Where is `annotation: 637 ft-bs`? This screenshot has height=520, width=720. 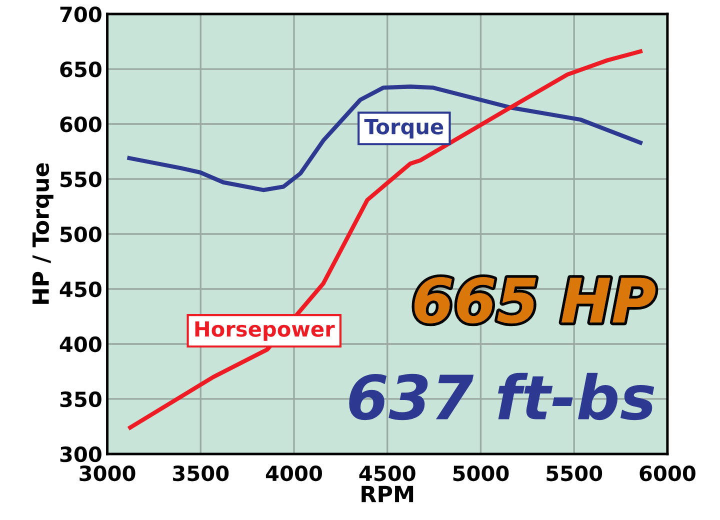 annotation: 637 ft-bs is located at coordinates (501, 396).